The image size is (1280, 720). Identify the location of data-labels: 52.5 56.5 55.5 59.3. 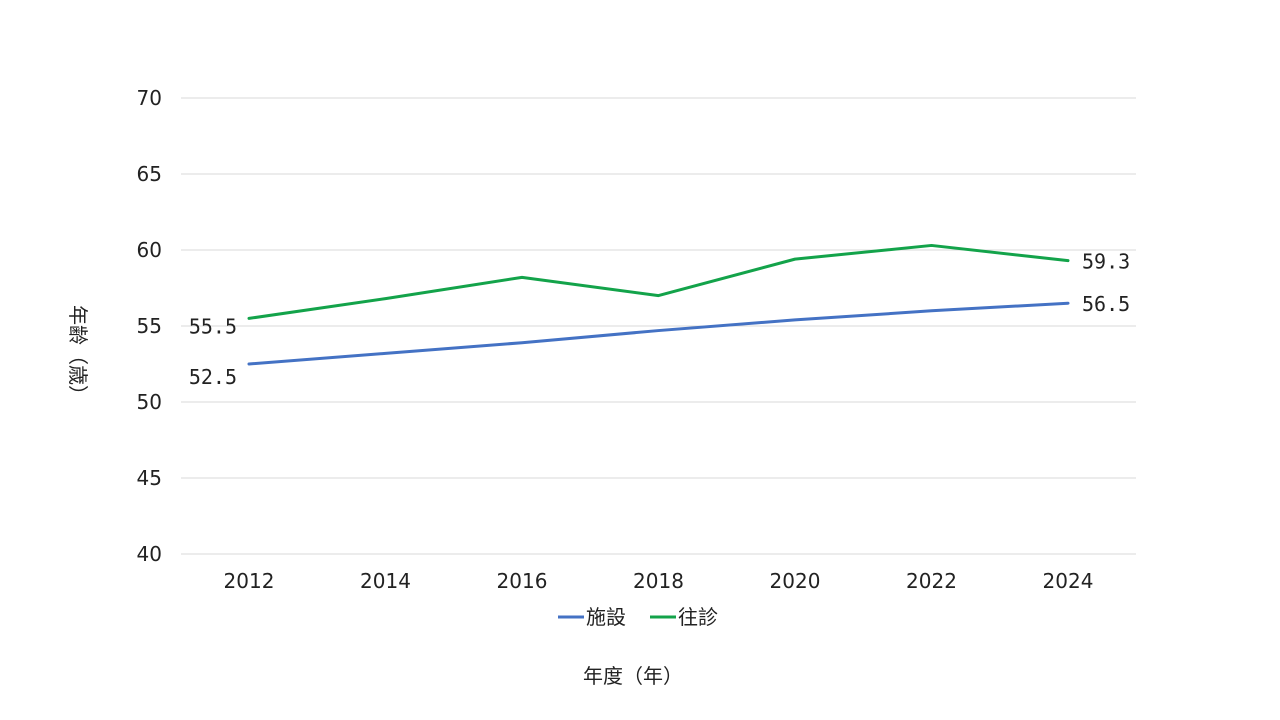
(659, 319).